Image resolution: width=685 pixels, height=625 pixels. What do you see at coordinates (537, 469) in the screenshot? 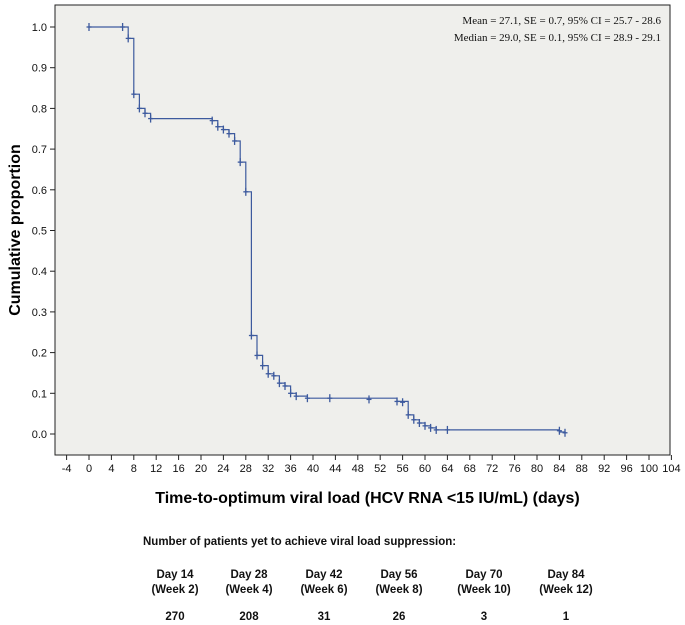
I see `x-tick-label: 80` at bounding box center [537, 469].